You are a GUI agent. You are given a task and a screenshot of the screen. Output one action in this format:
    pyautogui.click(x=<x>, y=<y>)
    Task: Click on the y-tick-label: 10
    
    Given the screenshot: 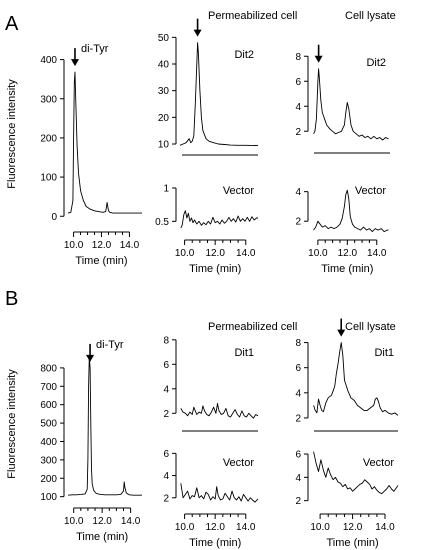 What is the action you would take?
    pyautogui.click(x=164, y=145)
    